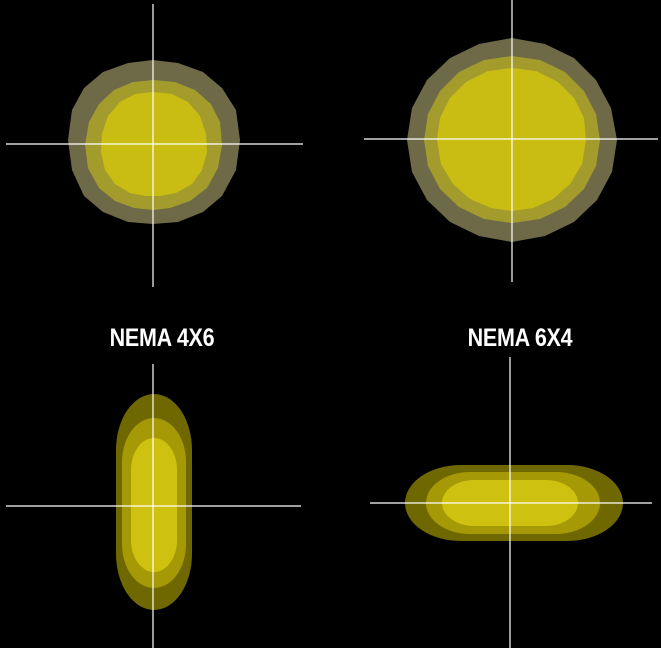 Image resolution: width=661 pixels, height=648 pixels. I want to click on caption-nema-4x6: NEMA 4X6, so click(162, 338).